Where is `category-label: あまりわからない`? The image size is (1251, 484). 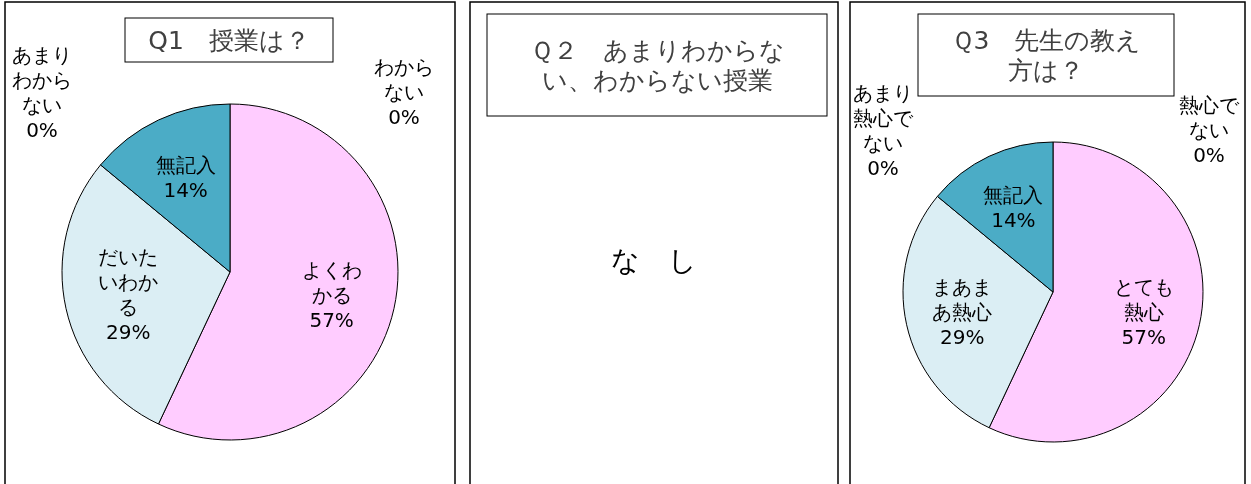
category-label: あまりわからない is located at coordinates (42, 79).